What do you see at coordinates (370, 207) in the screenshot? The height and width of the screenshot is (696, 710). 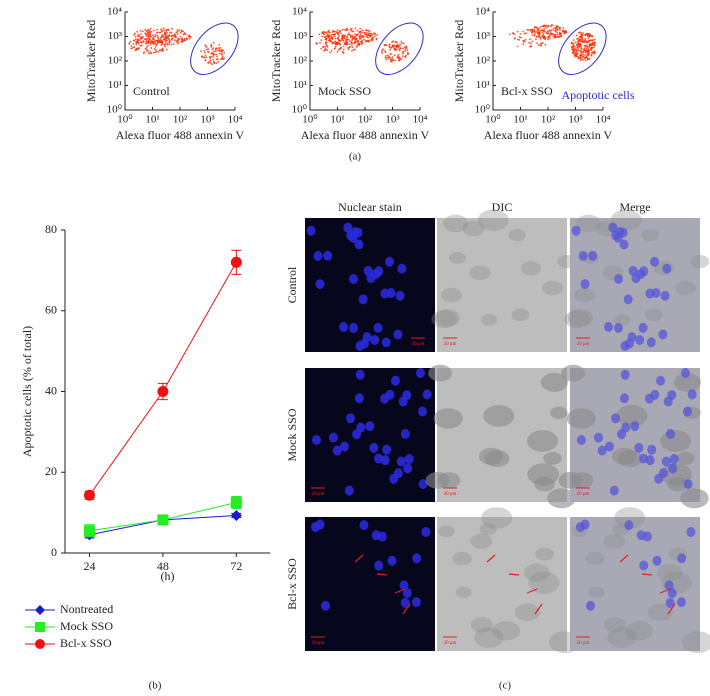 I see `column-header: Nuclear stain` at bounding box center [370, 207].